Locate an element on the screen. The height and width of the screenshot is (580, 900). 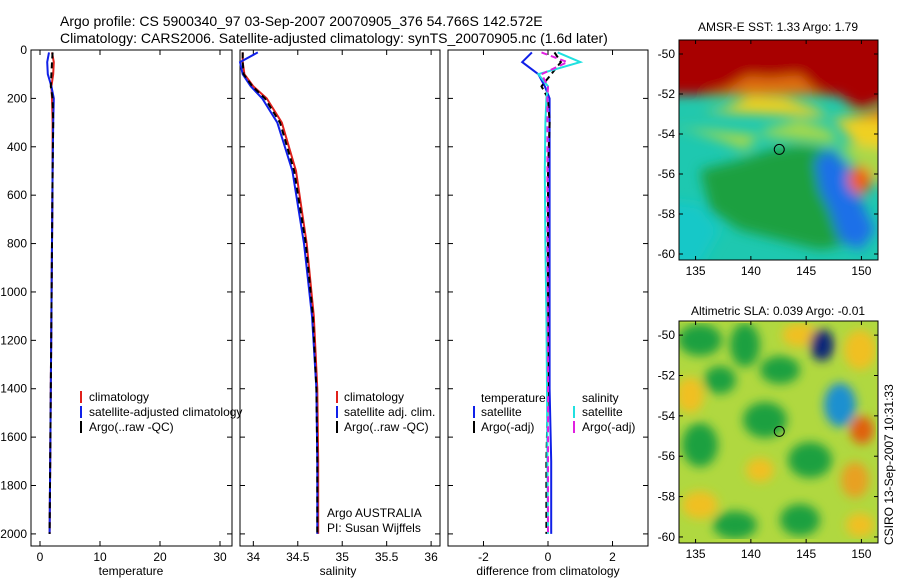
salinity-xlabel: salinity is located at coordinates (338, 571).